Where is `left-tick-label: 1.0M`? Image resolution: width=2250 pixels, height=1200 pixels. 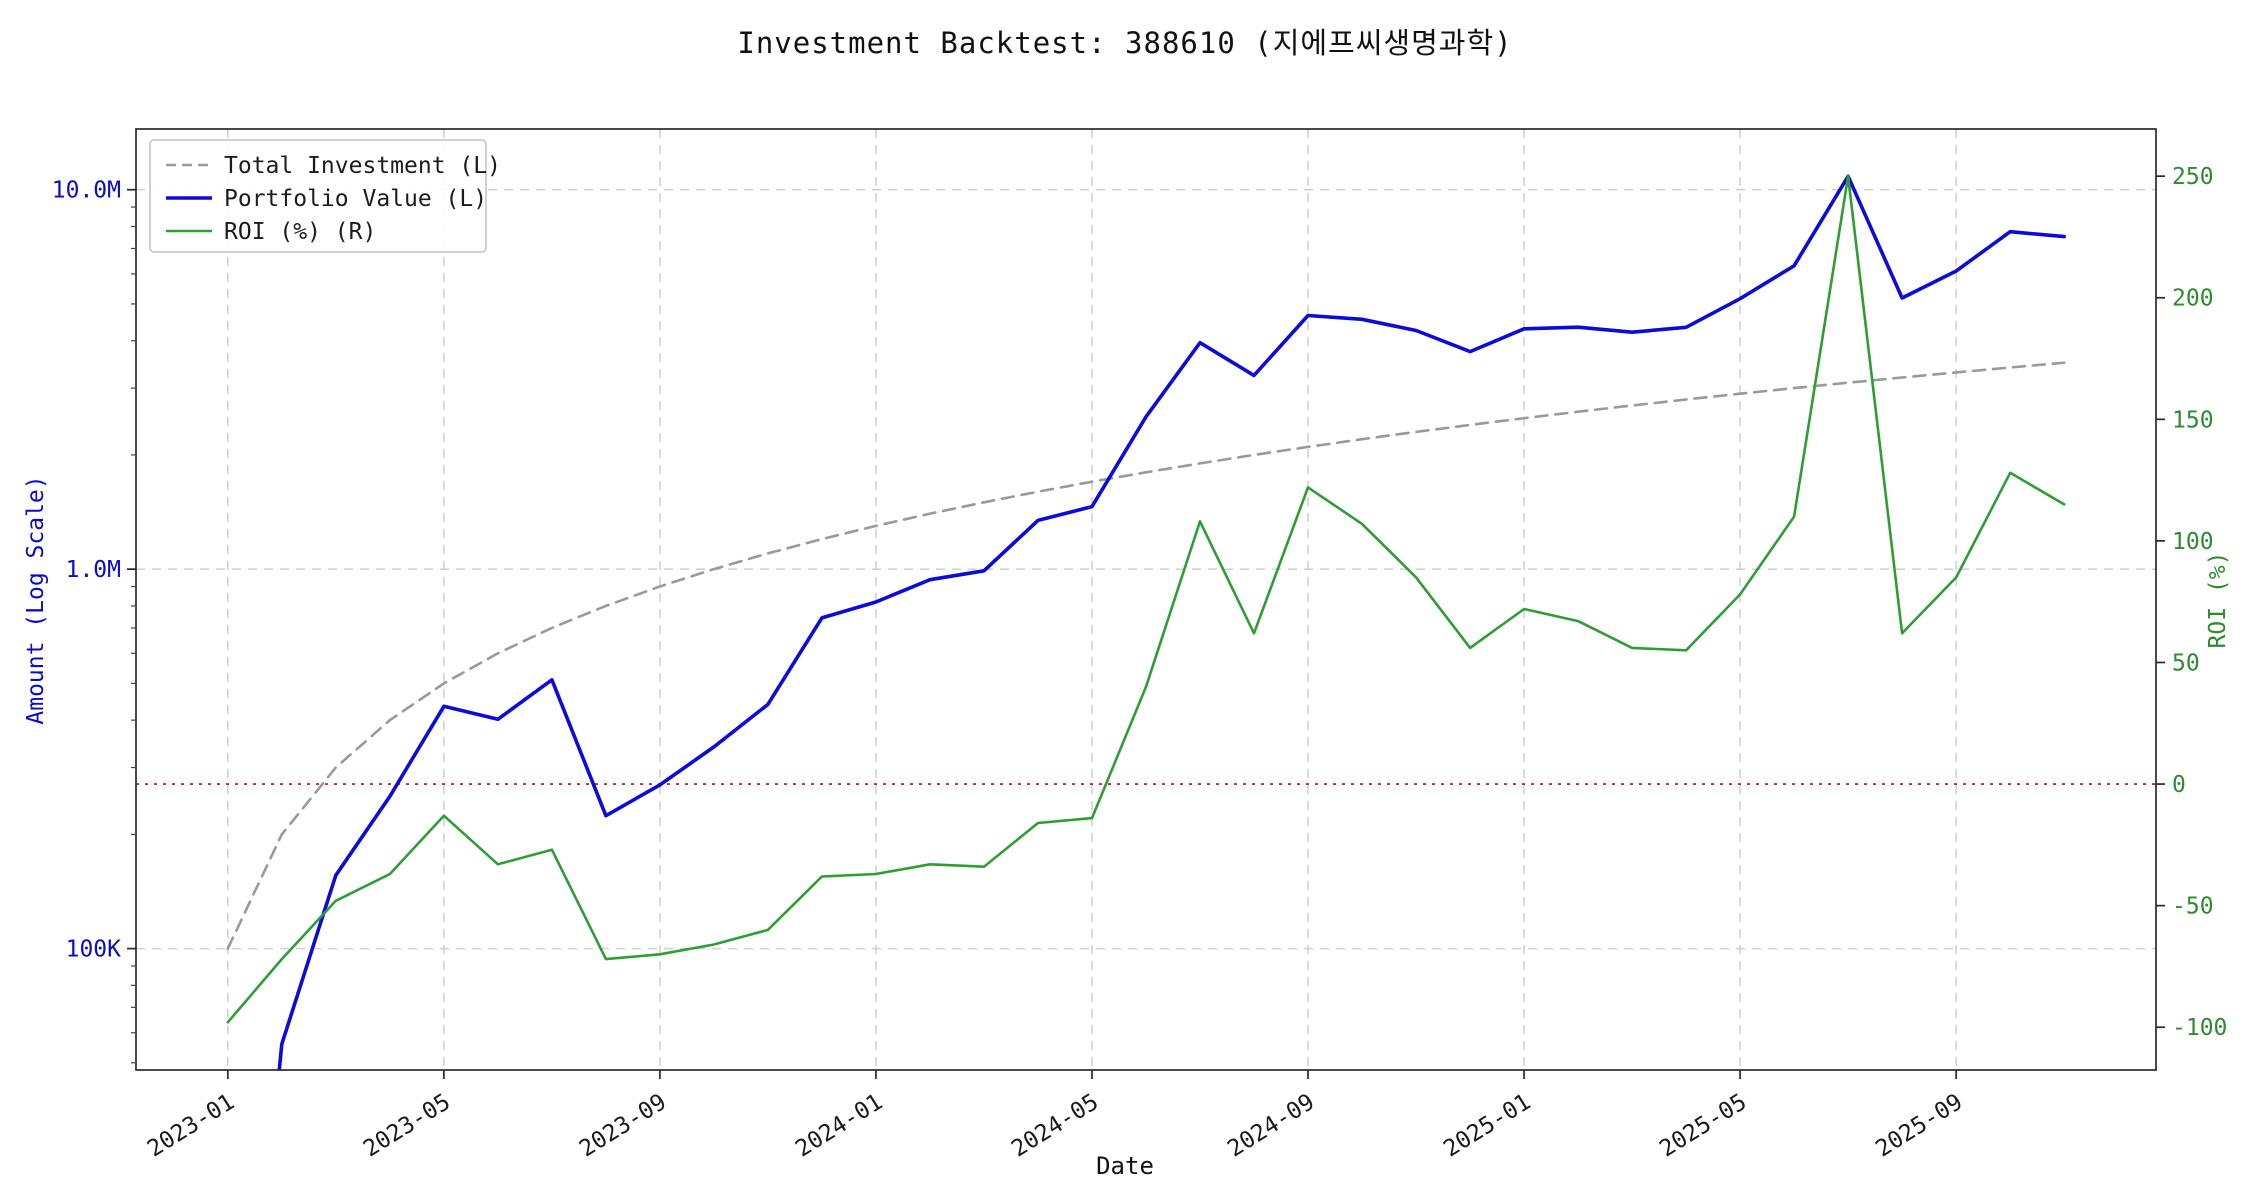 left-tick-label: 1.0M is located at coordinates (93, 570).